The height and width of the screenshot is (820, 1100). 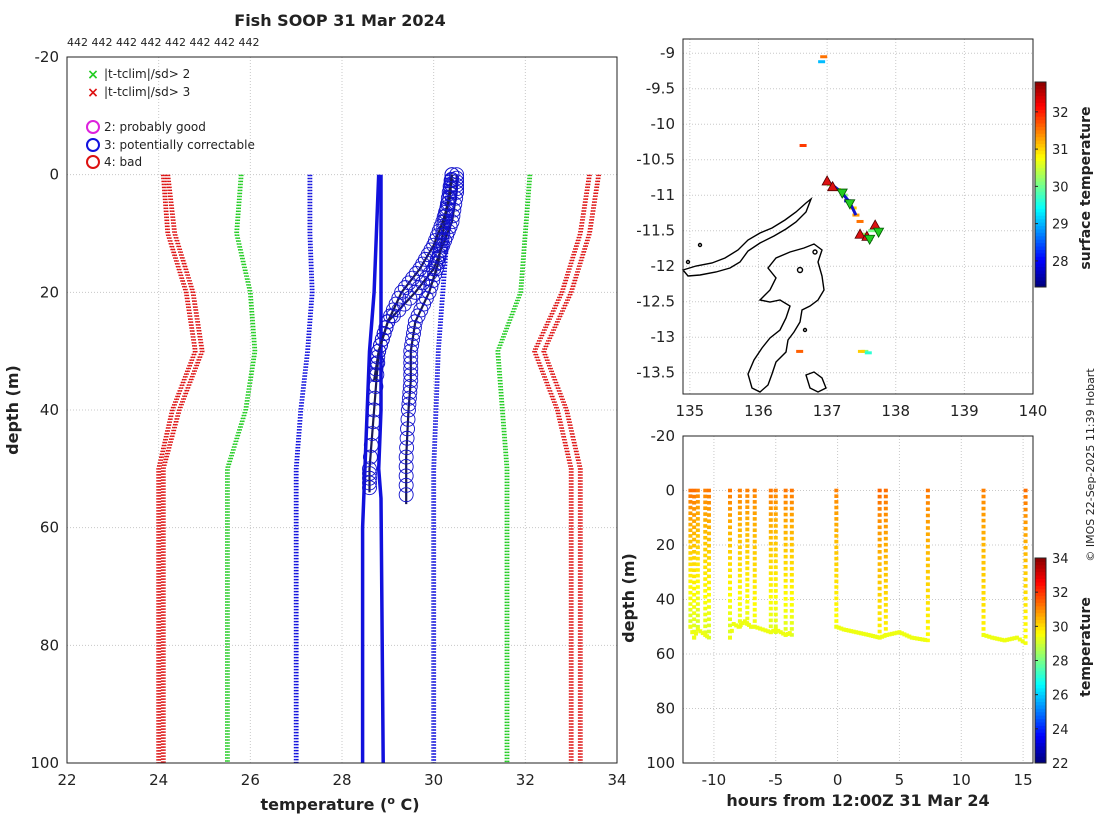 What do you see at coordinates (1060, 662) in the screenshot?
I see `temperature-colorbar-tick-label: 28` at bounding box center [1060, 662].